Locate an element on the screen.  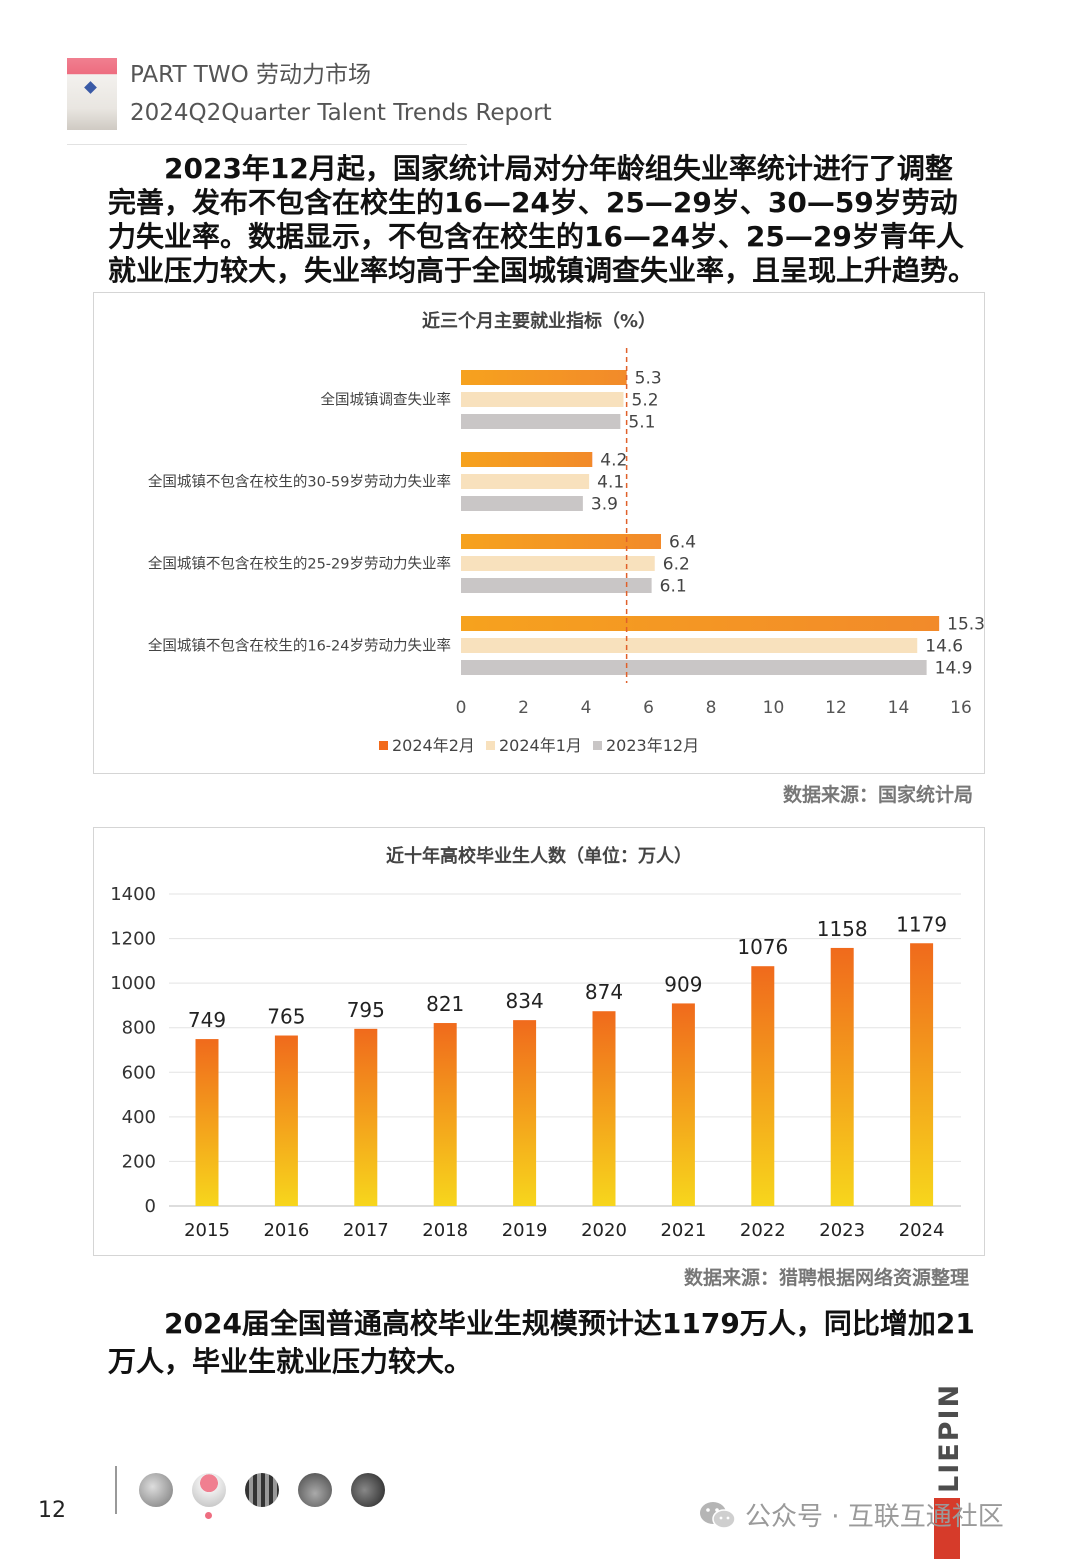
y-tick-label: 1400 is located at coordinates (133, 894).